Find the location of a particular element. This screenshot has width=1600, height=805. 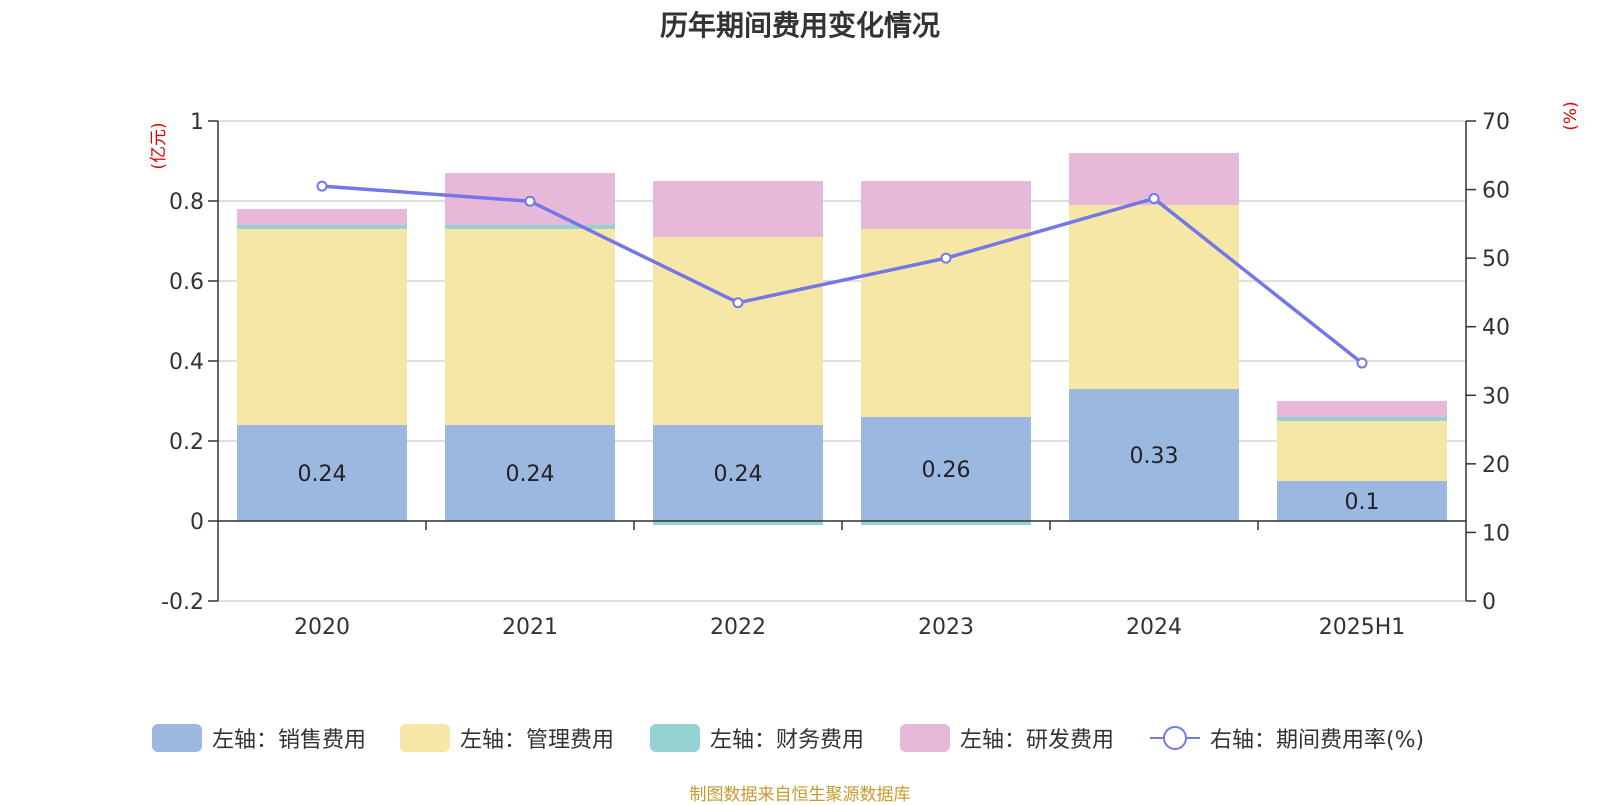

line-point-2022 is located at coordinates (738, 303).